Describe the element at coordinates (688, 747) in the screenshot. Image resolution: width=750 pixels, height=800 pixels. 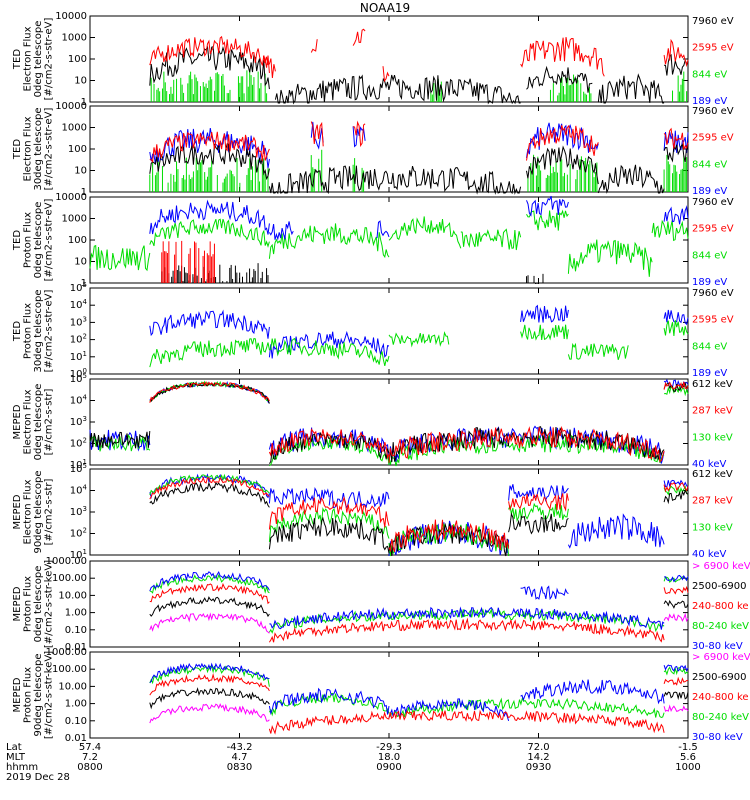
I see `footer-value: -1.5` at that location.